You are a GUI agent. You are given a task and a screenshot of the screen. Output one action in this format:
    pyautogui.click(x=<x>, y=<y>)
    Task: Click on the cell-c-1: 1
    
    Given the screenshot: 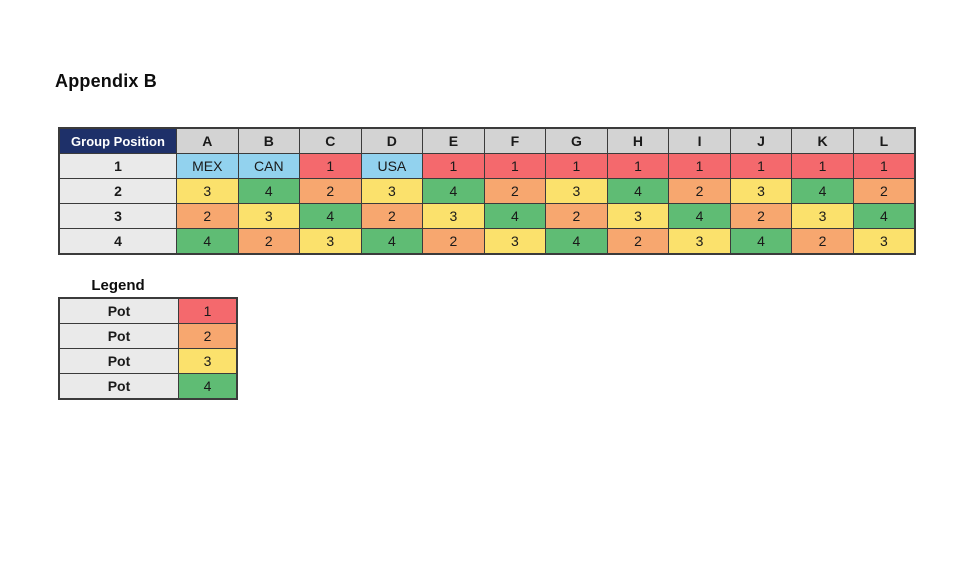 What is the action you would take?
    pyautogui.click(x=330, y=166)
    